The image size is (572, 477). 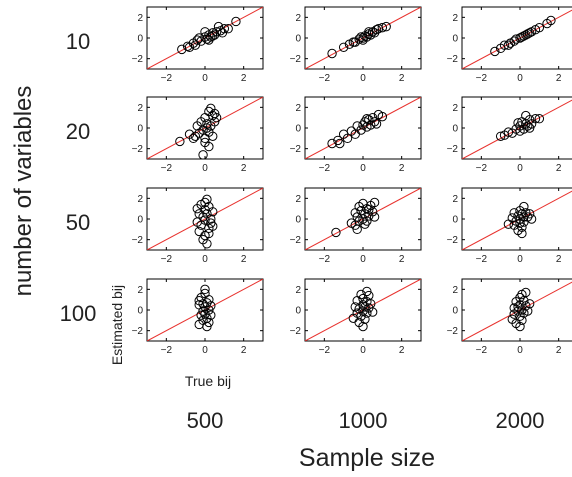 What do you see at coordinates (367, 458) in the screenshot?
I see `col-factor-label: Sample size` at bounding box center [367, 458].